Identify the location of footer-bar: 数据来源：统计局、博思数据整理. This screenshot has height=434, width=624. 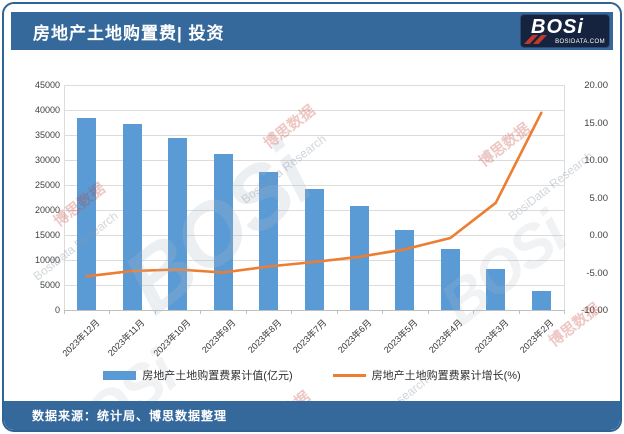
(312, 415).